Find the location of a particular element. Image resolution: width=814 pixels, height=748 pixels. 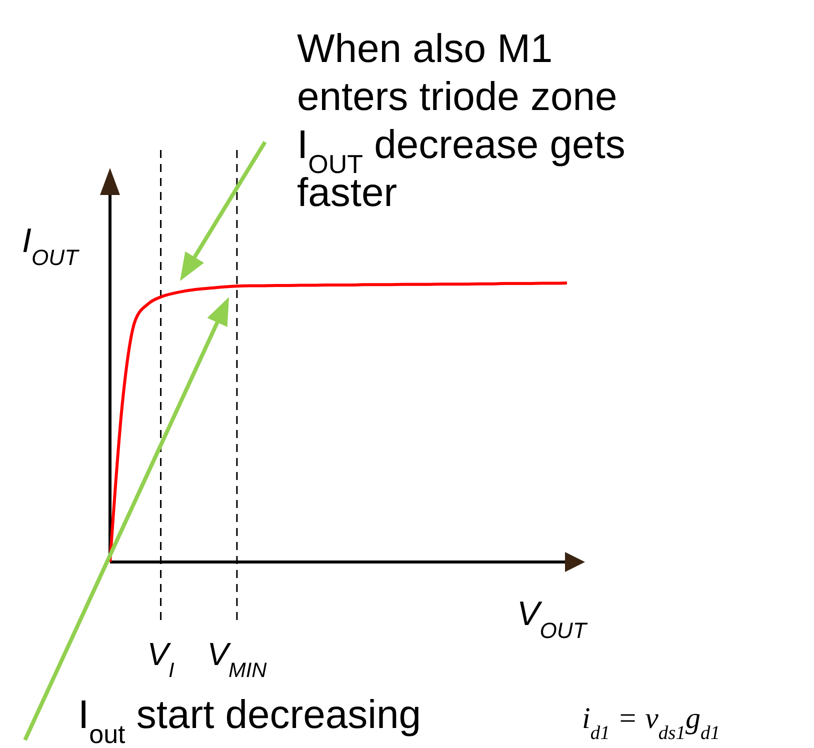

y-axis-title: I$_{OUT}$ is located at coordinates (51, 246).